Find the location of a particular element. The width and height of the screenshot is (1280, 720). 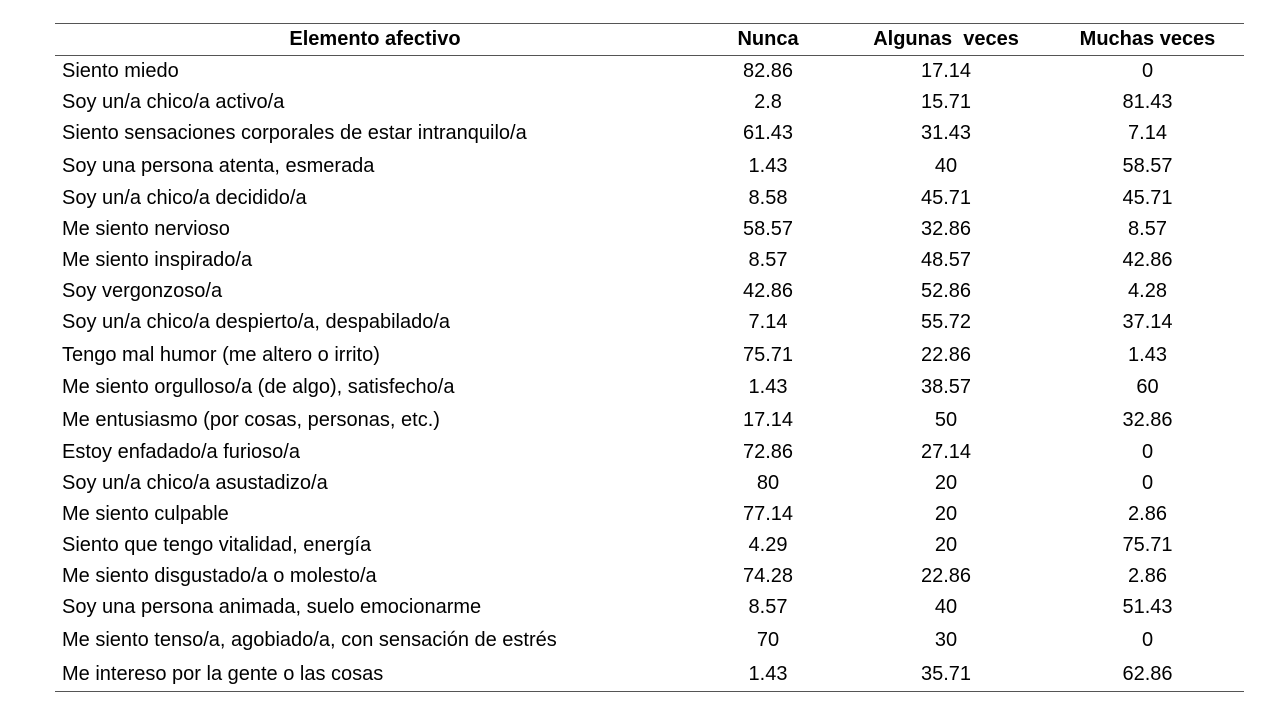

cell-nunca: 7.14 is located at coordinates (768, 322).